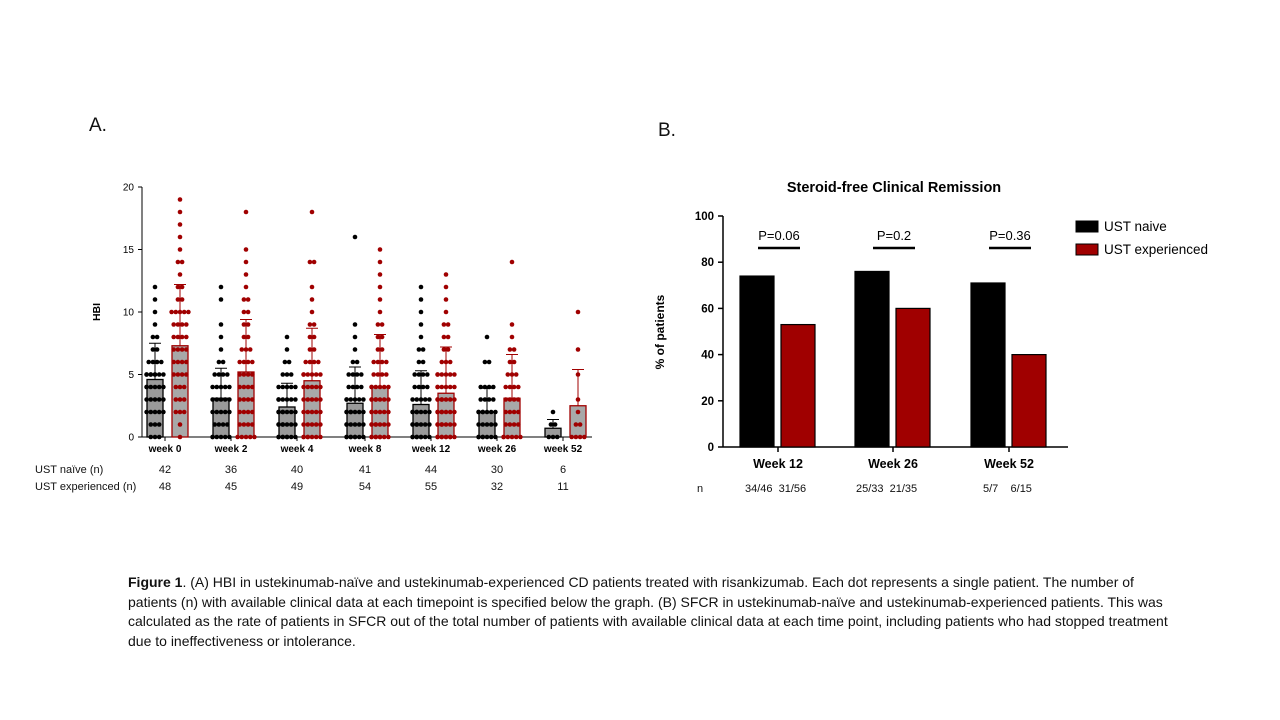  I want to click on x-tick-label: week 52, so click(563, 449).